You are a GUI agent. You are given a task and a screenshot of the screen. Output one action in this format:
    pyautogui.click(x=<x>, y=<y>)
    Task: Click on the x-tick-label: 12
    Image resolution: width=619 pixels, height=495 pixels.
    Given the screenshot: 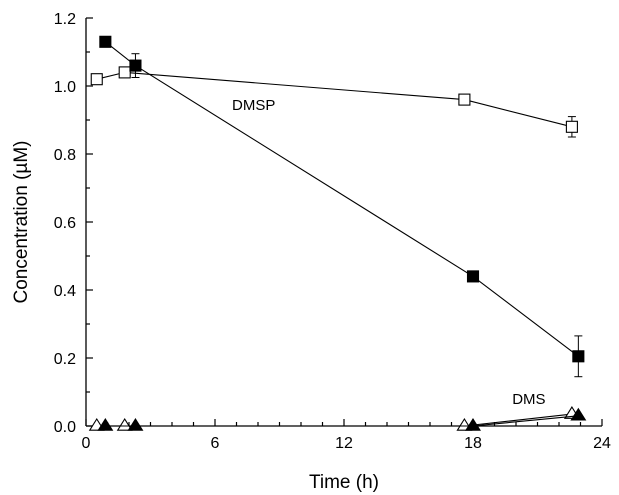 What is the action you would take?
    pyautogui.click(x=344, y=443)
    